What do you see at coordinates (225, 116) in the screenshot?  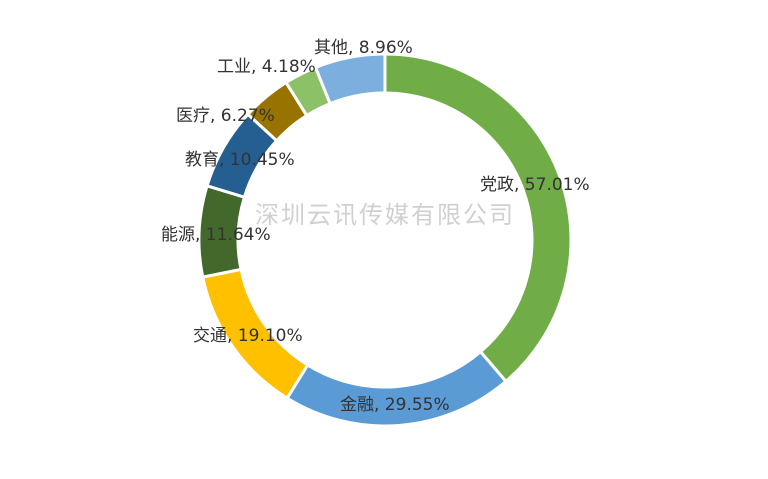 I see `slice-label-6: 医疗, 6.27%` at bounding box center [225, 116].